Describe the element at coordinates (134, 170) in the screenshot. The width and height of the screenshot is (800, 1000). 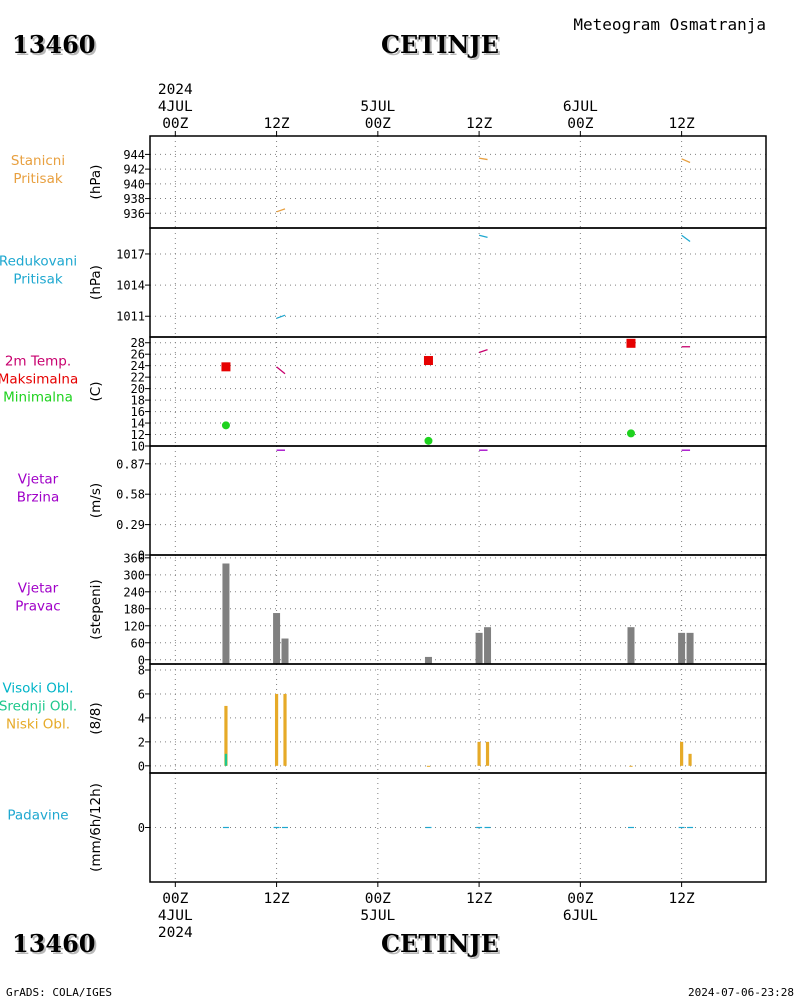
I see `ytick-label: 942` at that location.